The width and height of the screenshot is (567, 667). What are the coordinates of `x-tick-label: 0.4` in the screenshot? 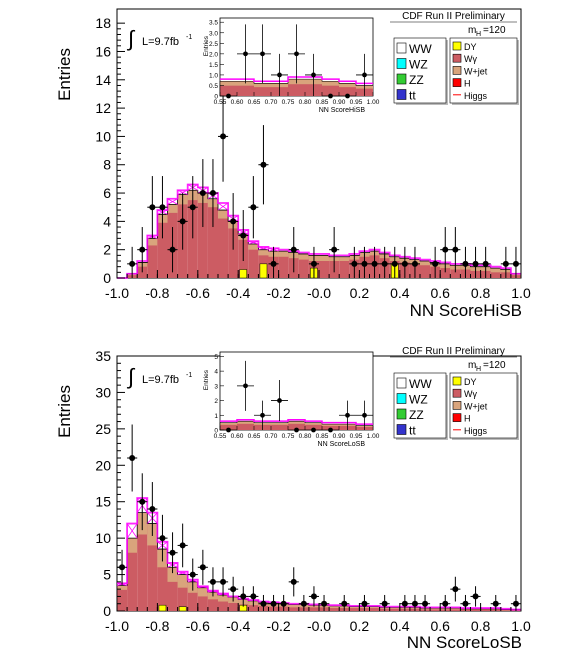 It's located at (400, 293).